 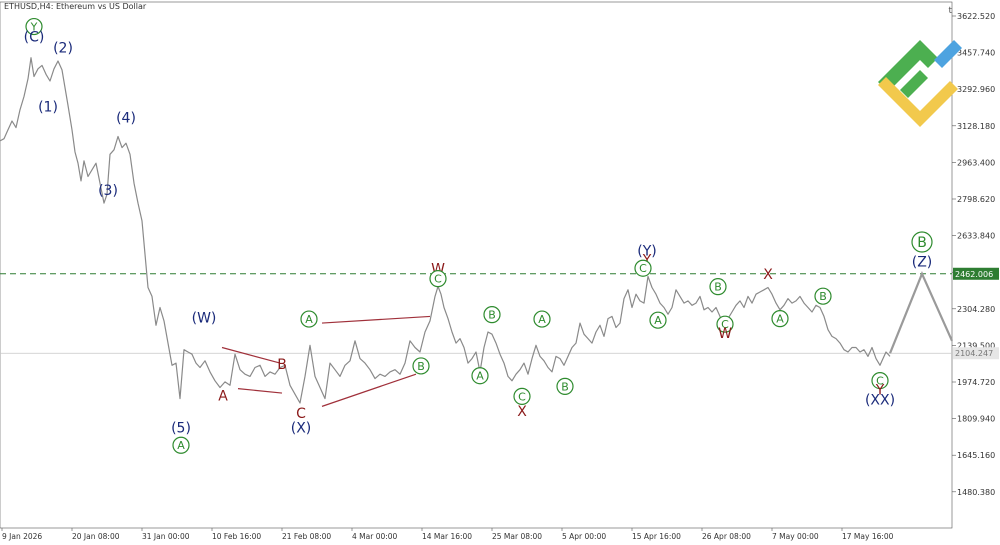 I want to click on trendline-layer, so click(x=326, y=361).